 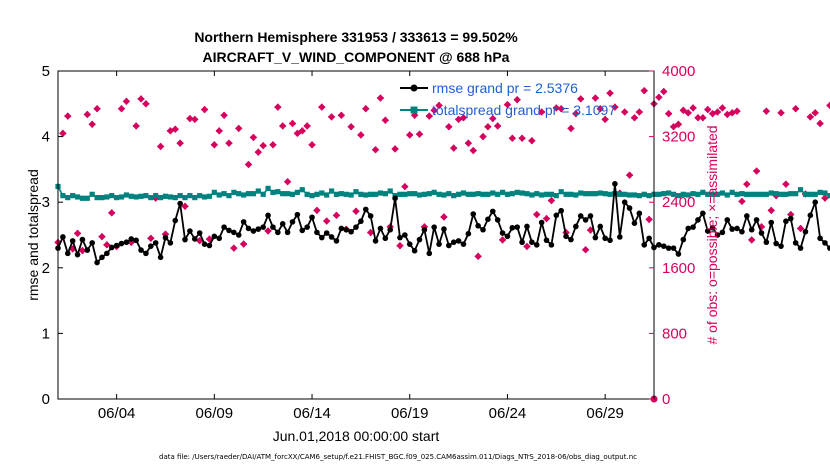 What do you see at coordinates (46, 268) in the screenshot?
I see `y-left-tick-label: 2` at bounding box center [46, 268].